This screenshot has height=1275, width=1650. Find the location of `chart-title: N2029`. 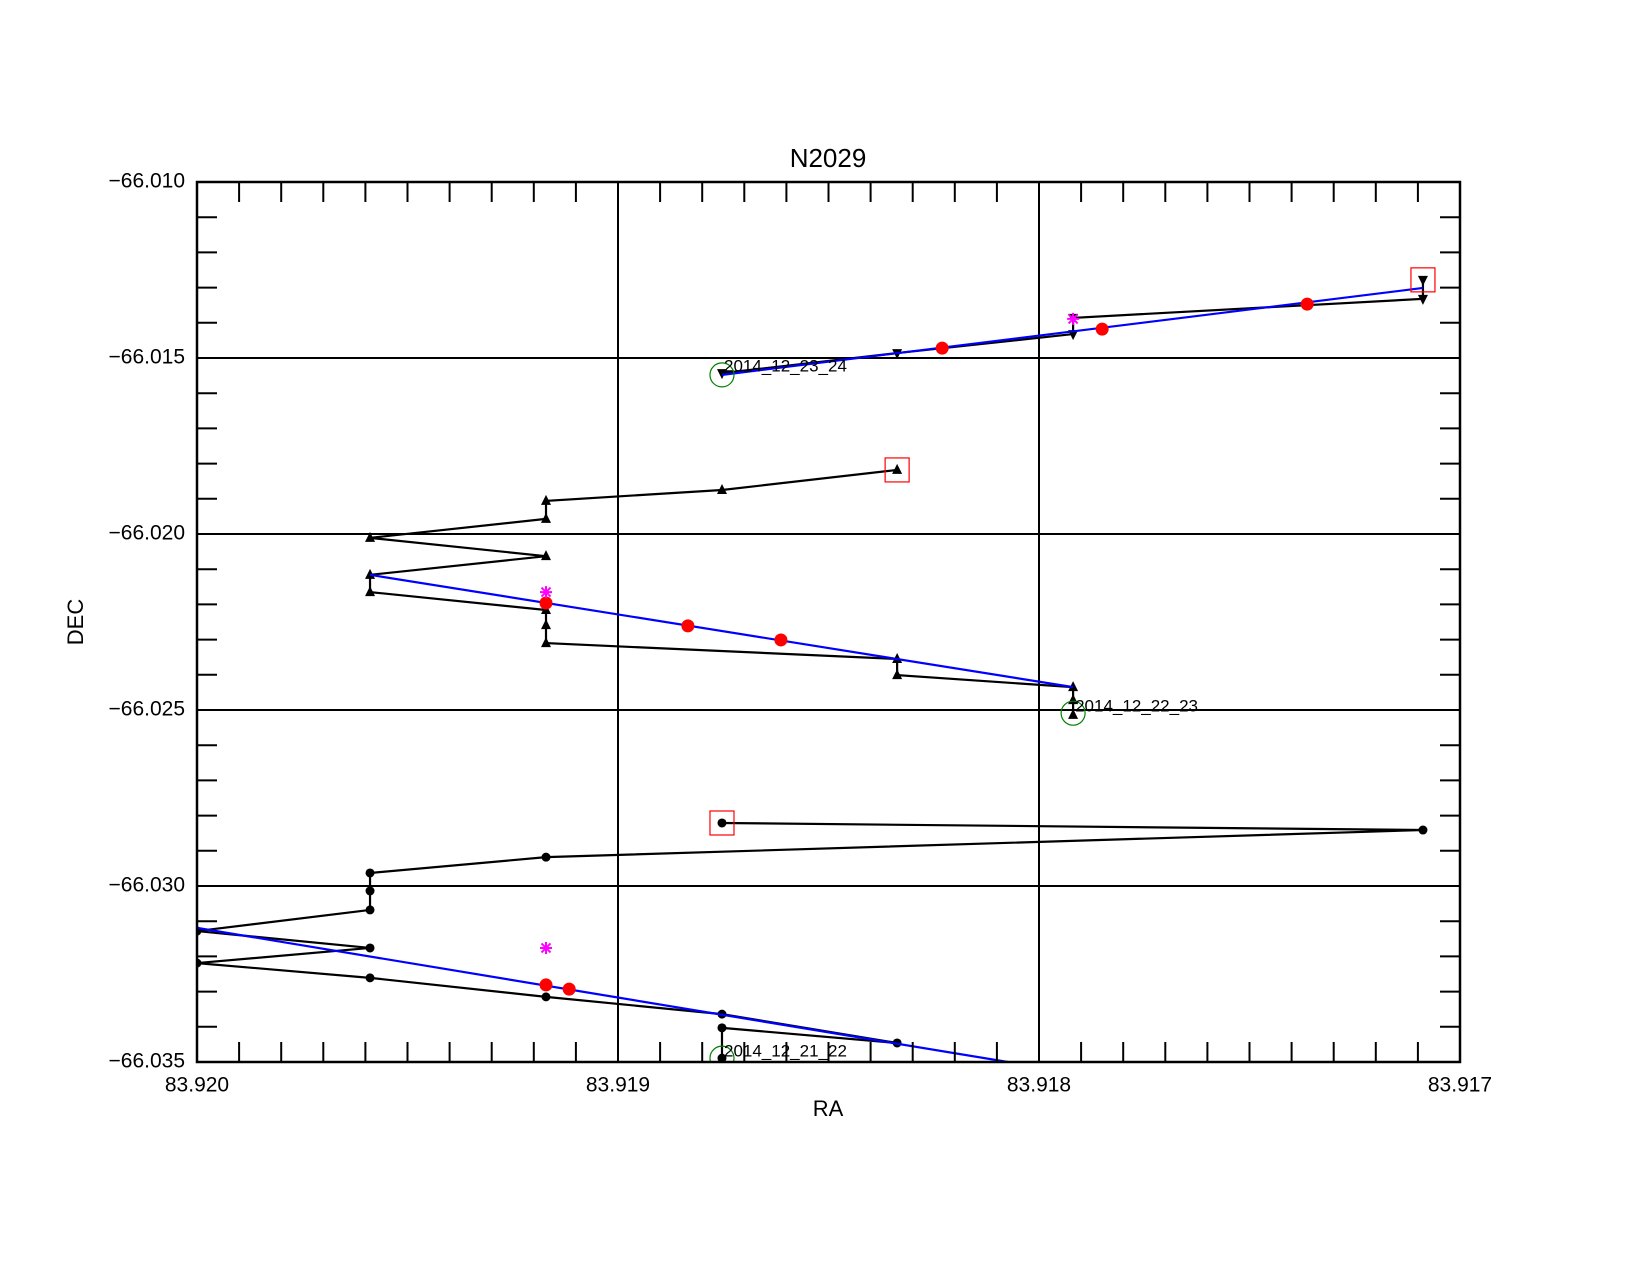

chart-title: N2029 is located at coordinates (828, 158).